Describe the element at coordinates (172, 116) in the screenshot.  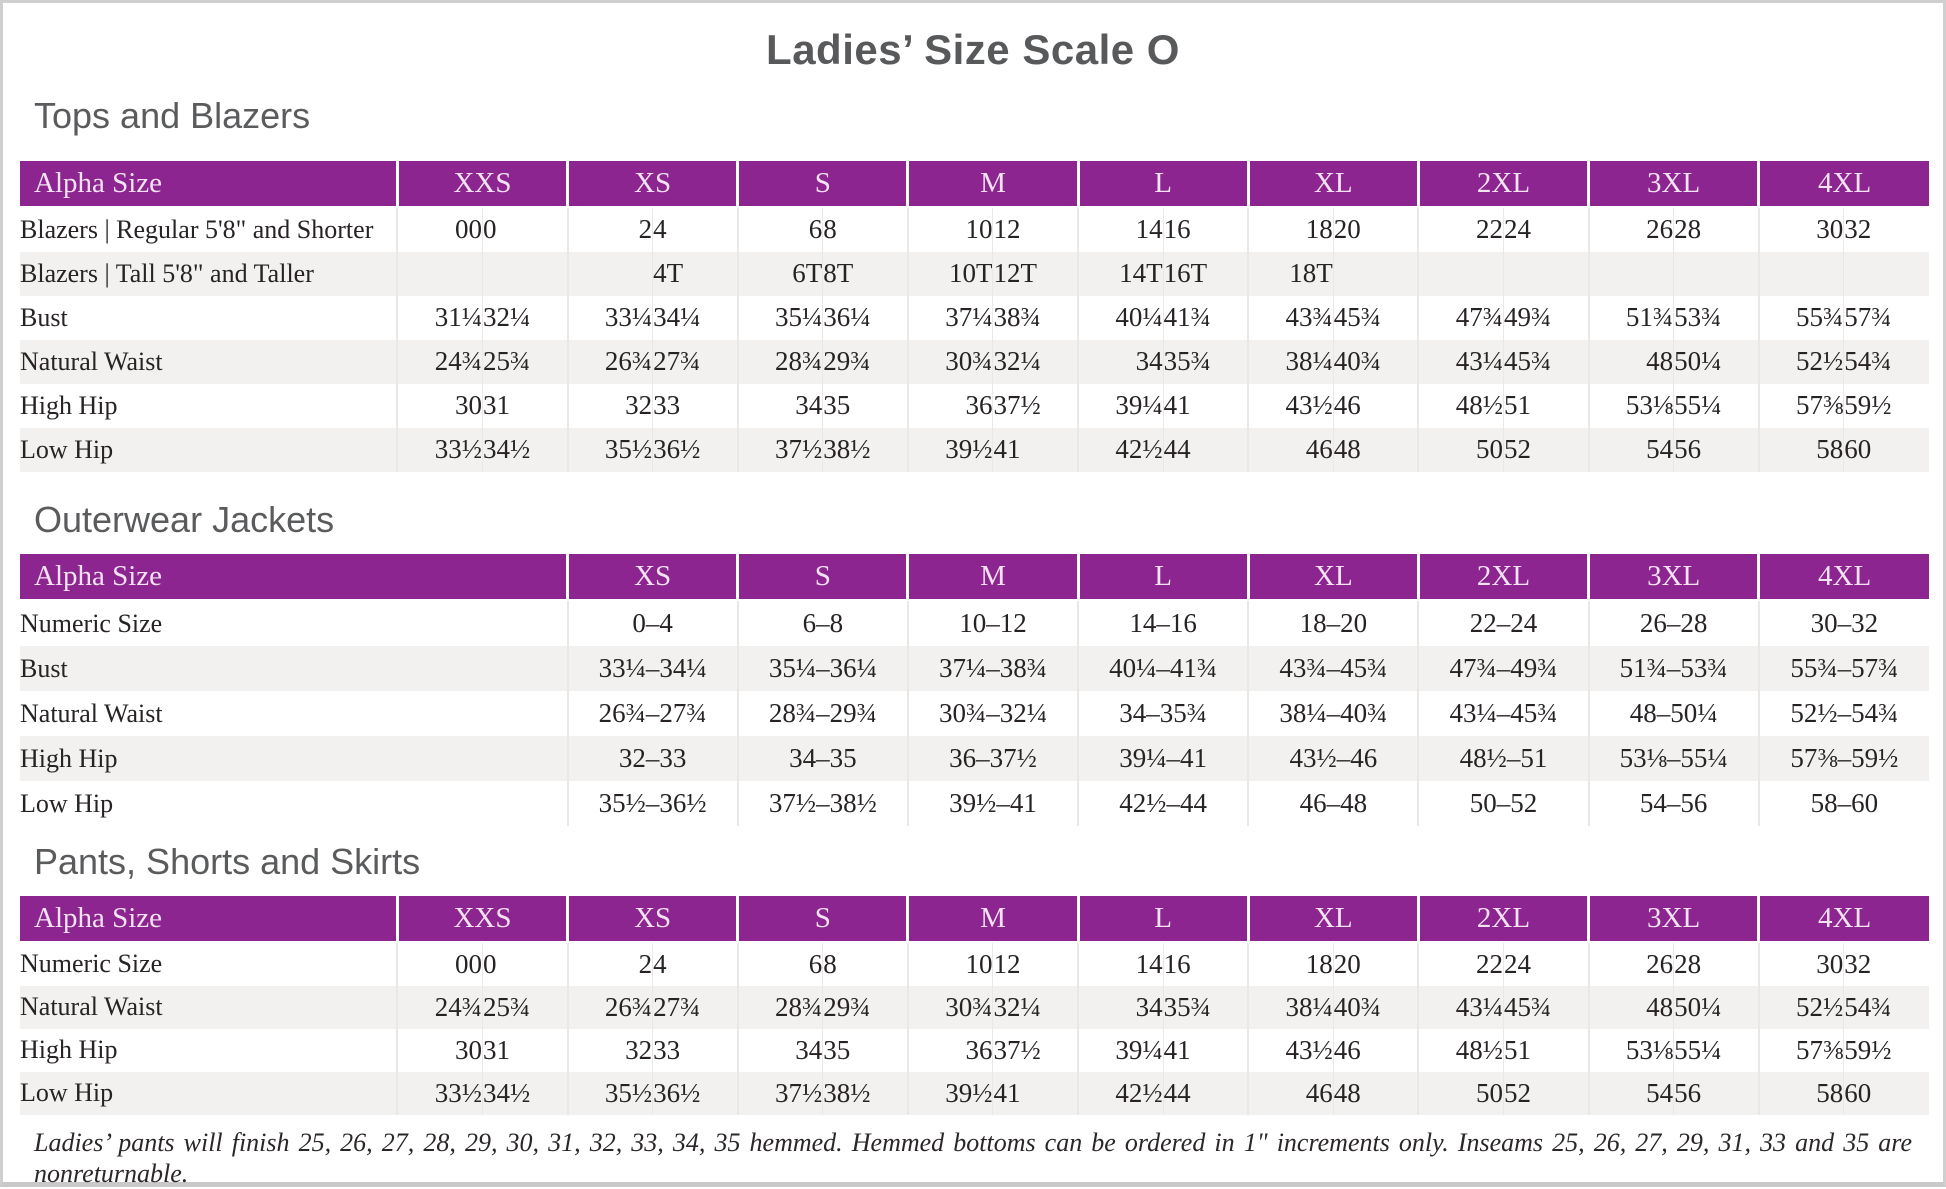
I see `section-heading-tops-and-blazers: Tops and Blazers` at that location.